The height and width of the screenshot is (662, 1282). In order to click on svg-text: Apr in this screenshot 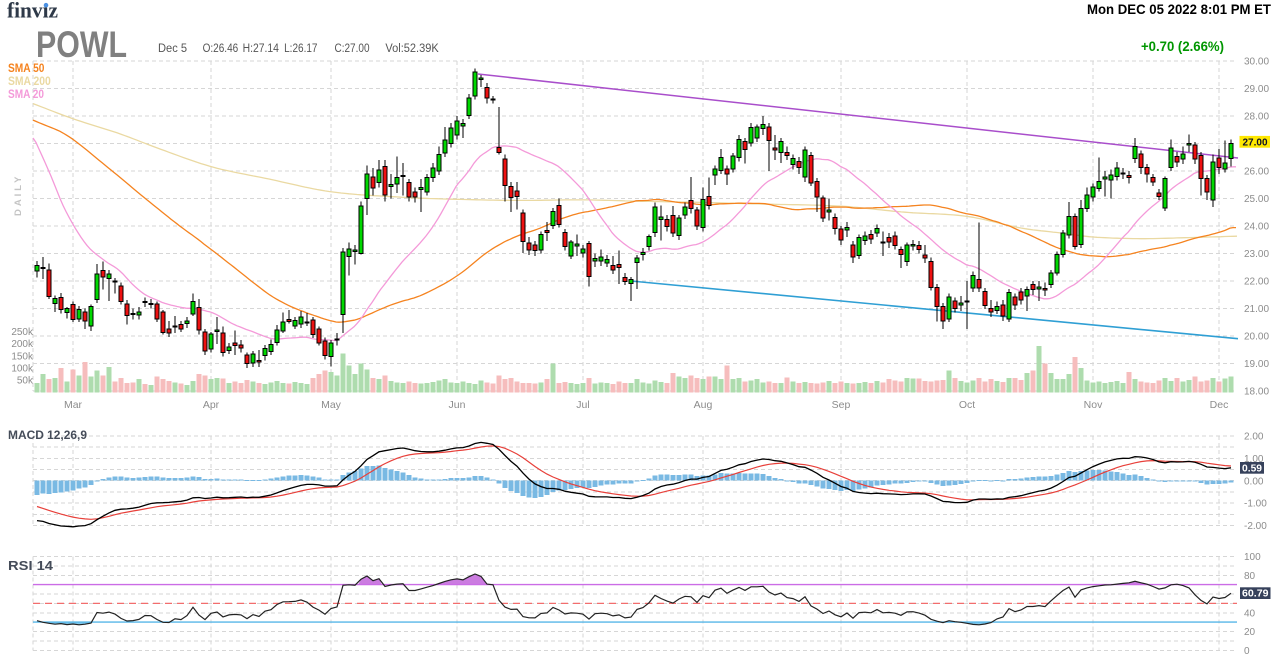, I will do `click(211, 405)`.